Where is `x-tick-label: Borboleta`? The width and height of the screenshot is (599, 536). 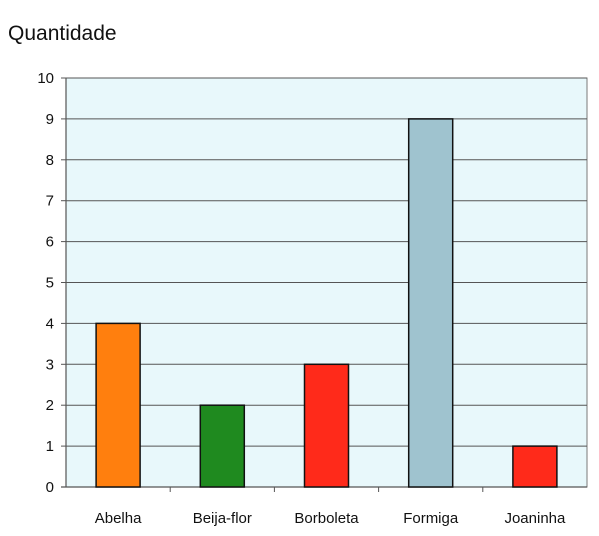 x-tick-label: Borboleta is located at coordinates (326, 518).